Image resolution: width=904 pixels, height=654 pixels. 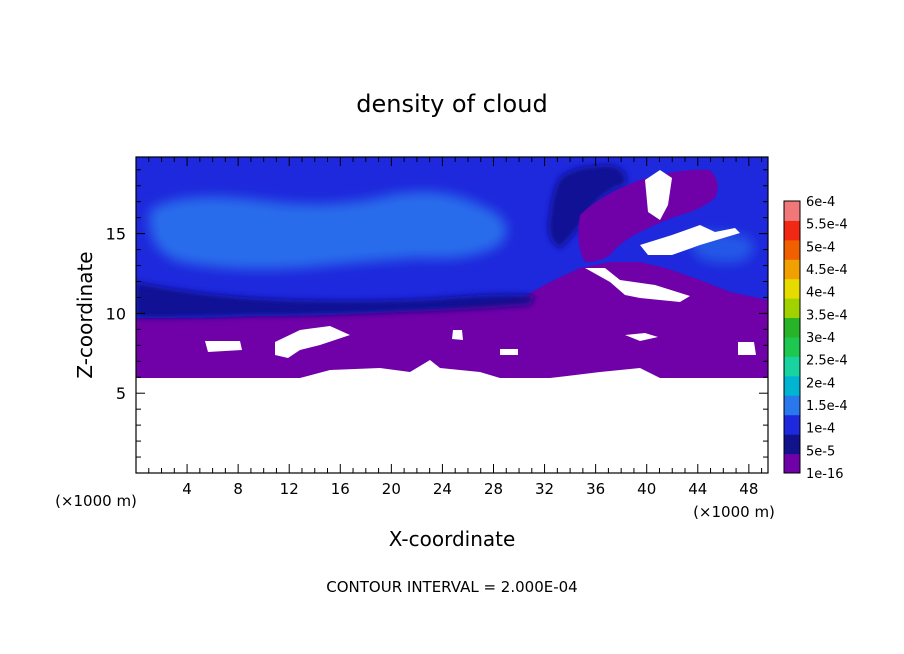 I want to click on x-tick-label: 12, so click(x=289, y=489).